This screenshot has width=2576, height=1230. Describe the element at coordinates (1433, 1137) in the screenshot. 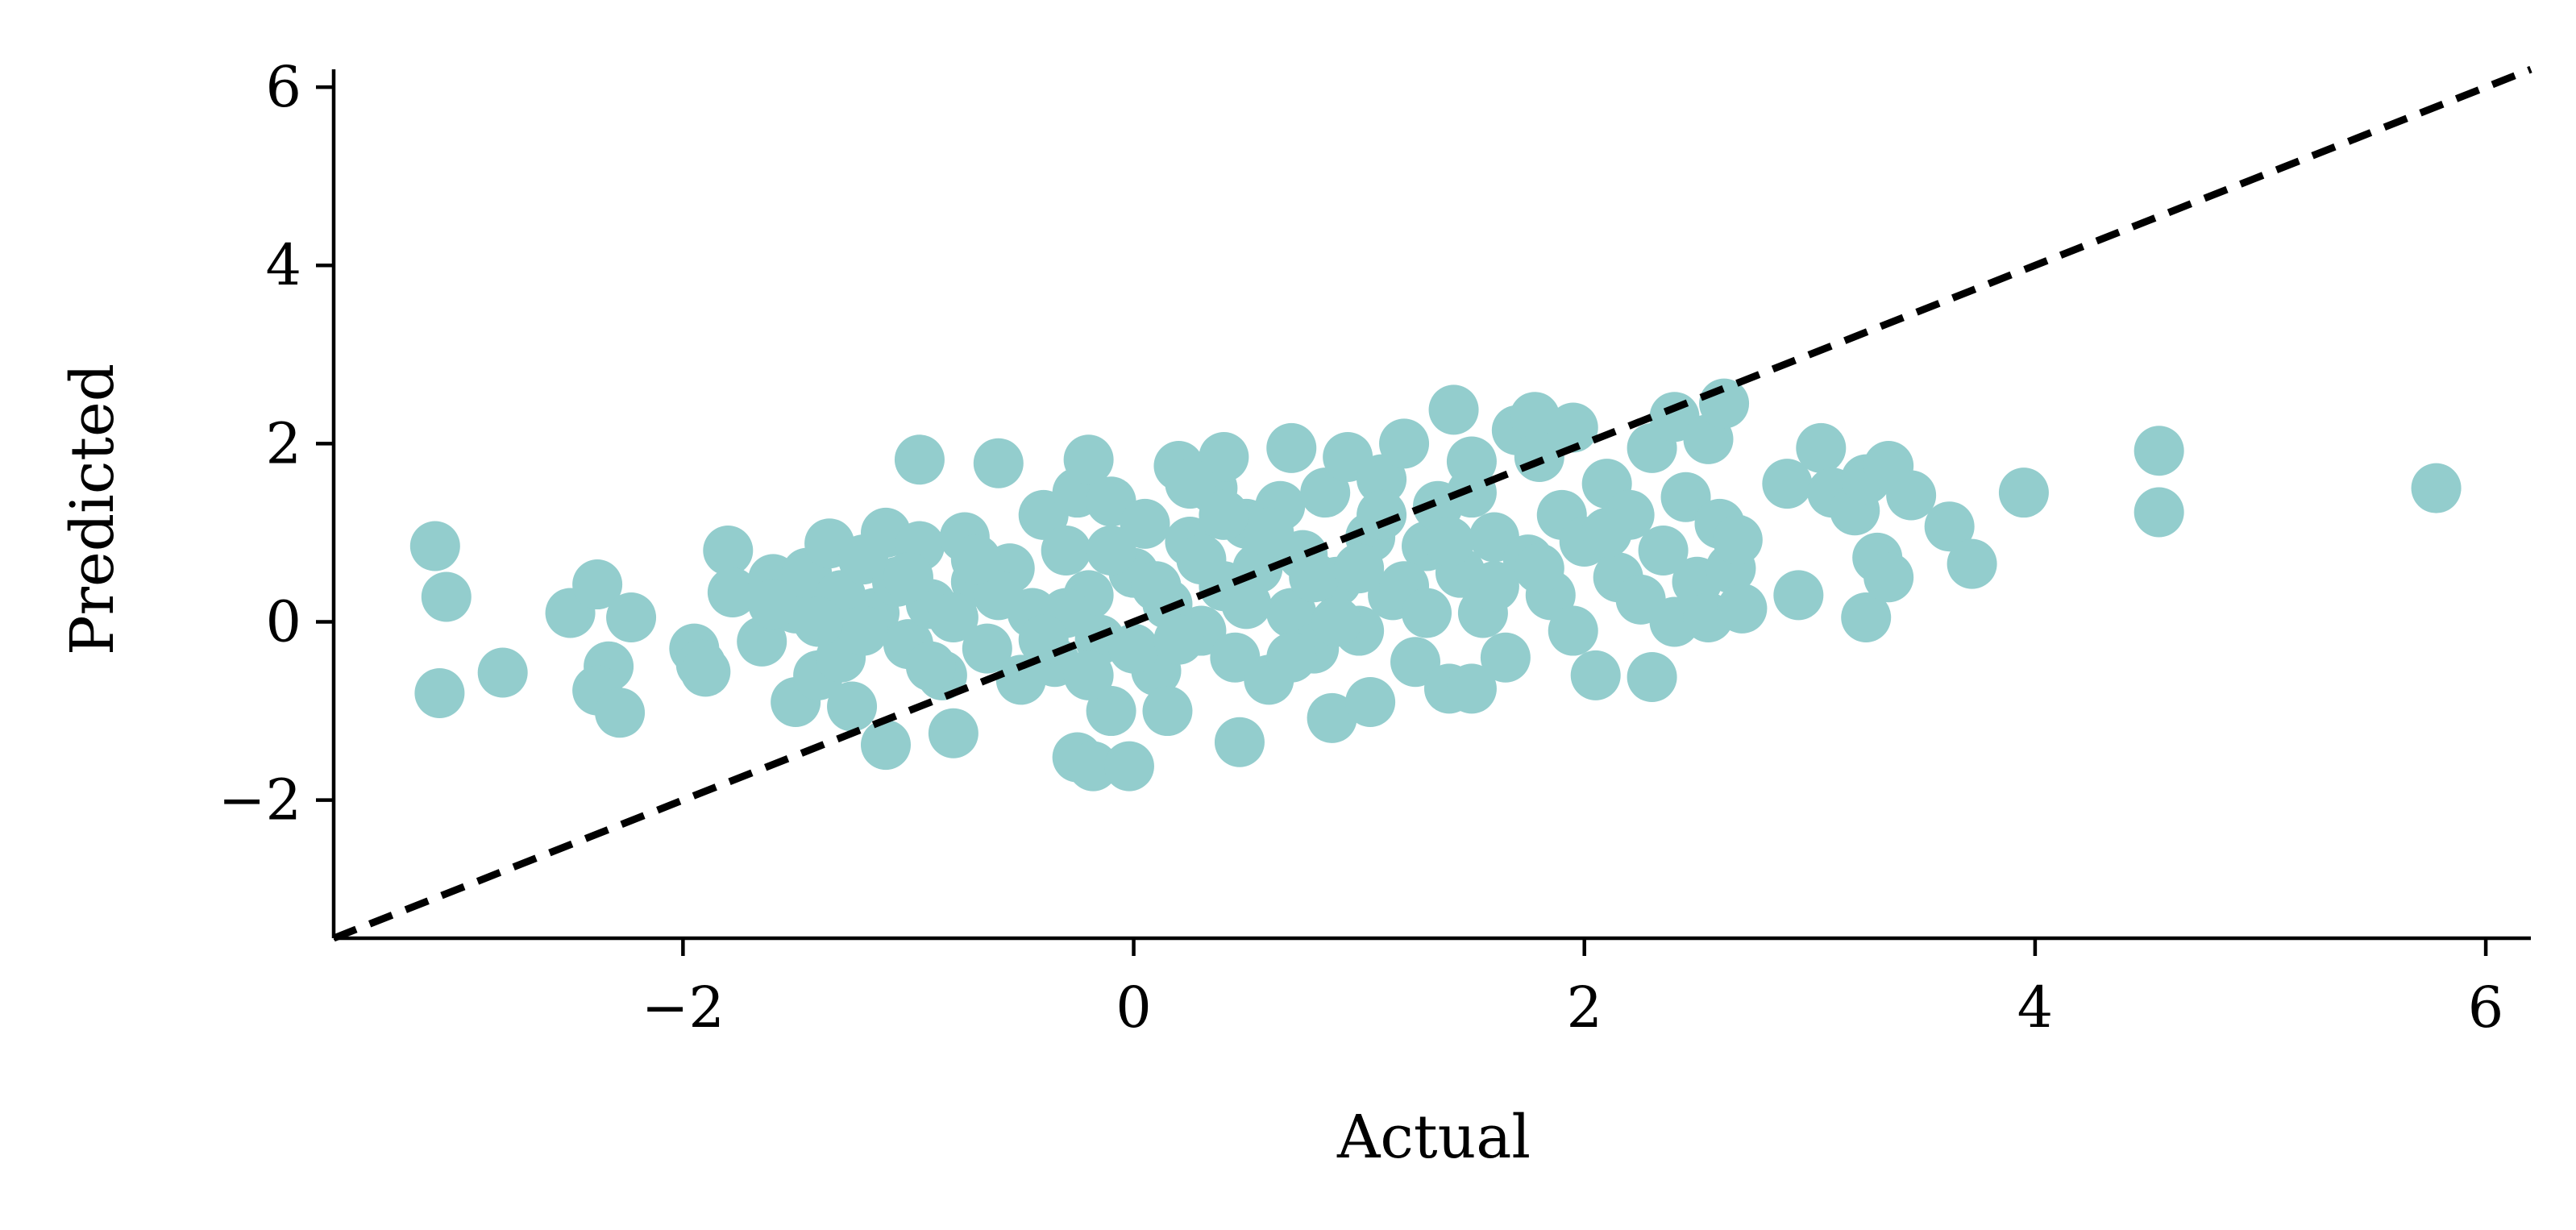

I see `x-axis-title: Actual` at that location.